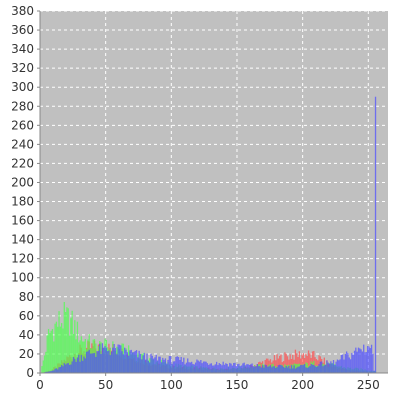  Describe the element at coordinates (22, 11) in the screenshot. I see `y-tick-label: 380` at that location.